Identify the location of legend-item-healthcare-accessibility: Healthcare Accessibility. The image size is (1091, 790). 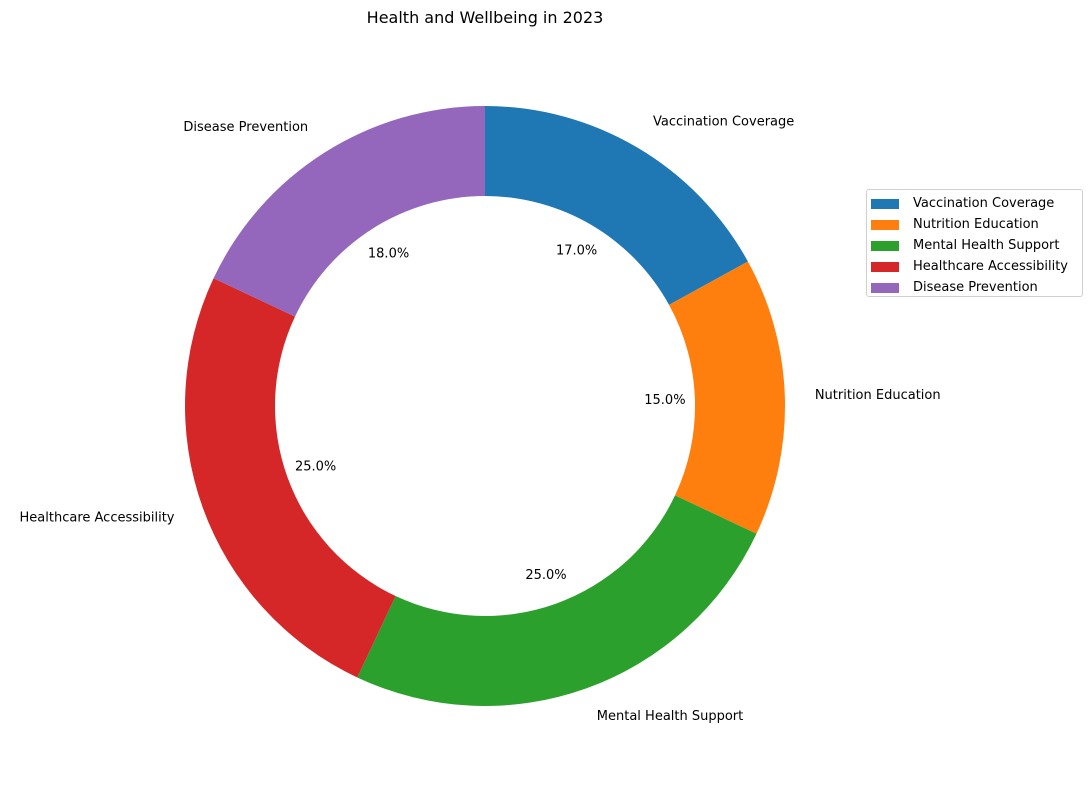
(976, 266).